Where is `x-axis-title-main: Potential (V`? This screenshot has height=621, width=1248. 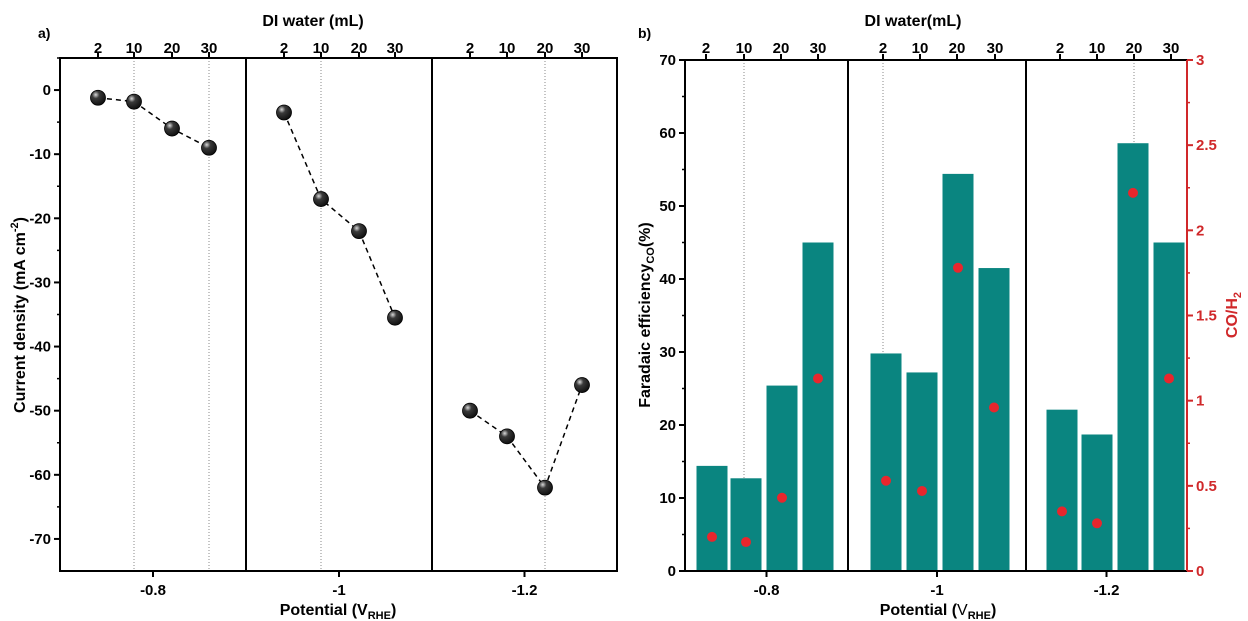
x-axis-title-main: Potential (V is located at coordinates (324, 610).